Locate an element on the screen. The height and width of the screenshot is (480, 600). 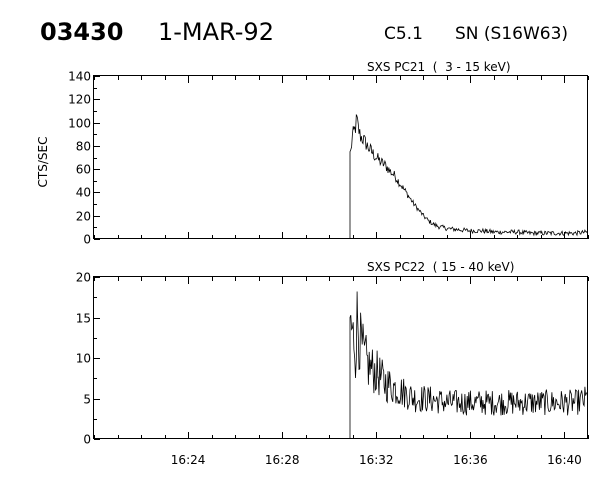
y-tick-label: 140 is located at coordinates (79, 77).